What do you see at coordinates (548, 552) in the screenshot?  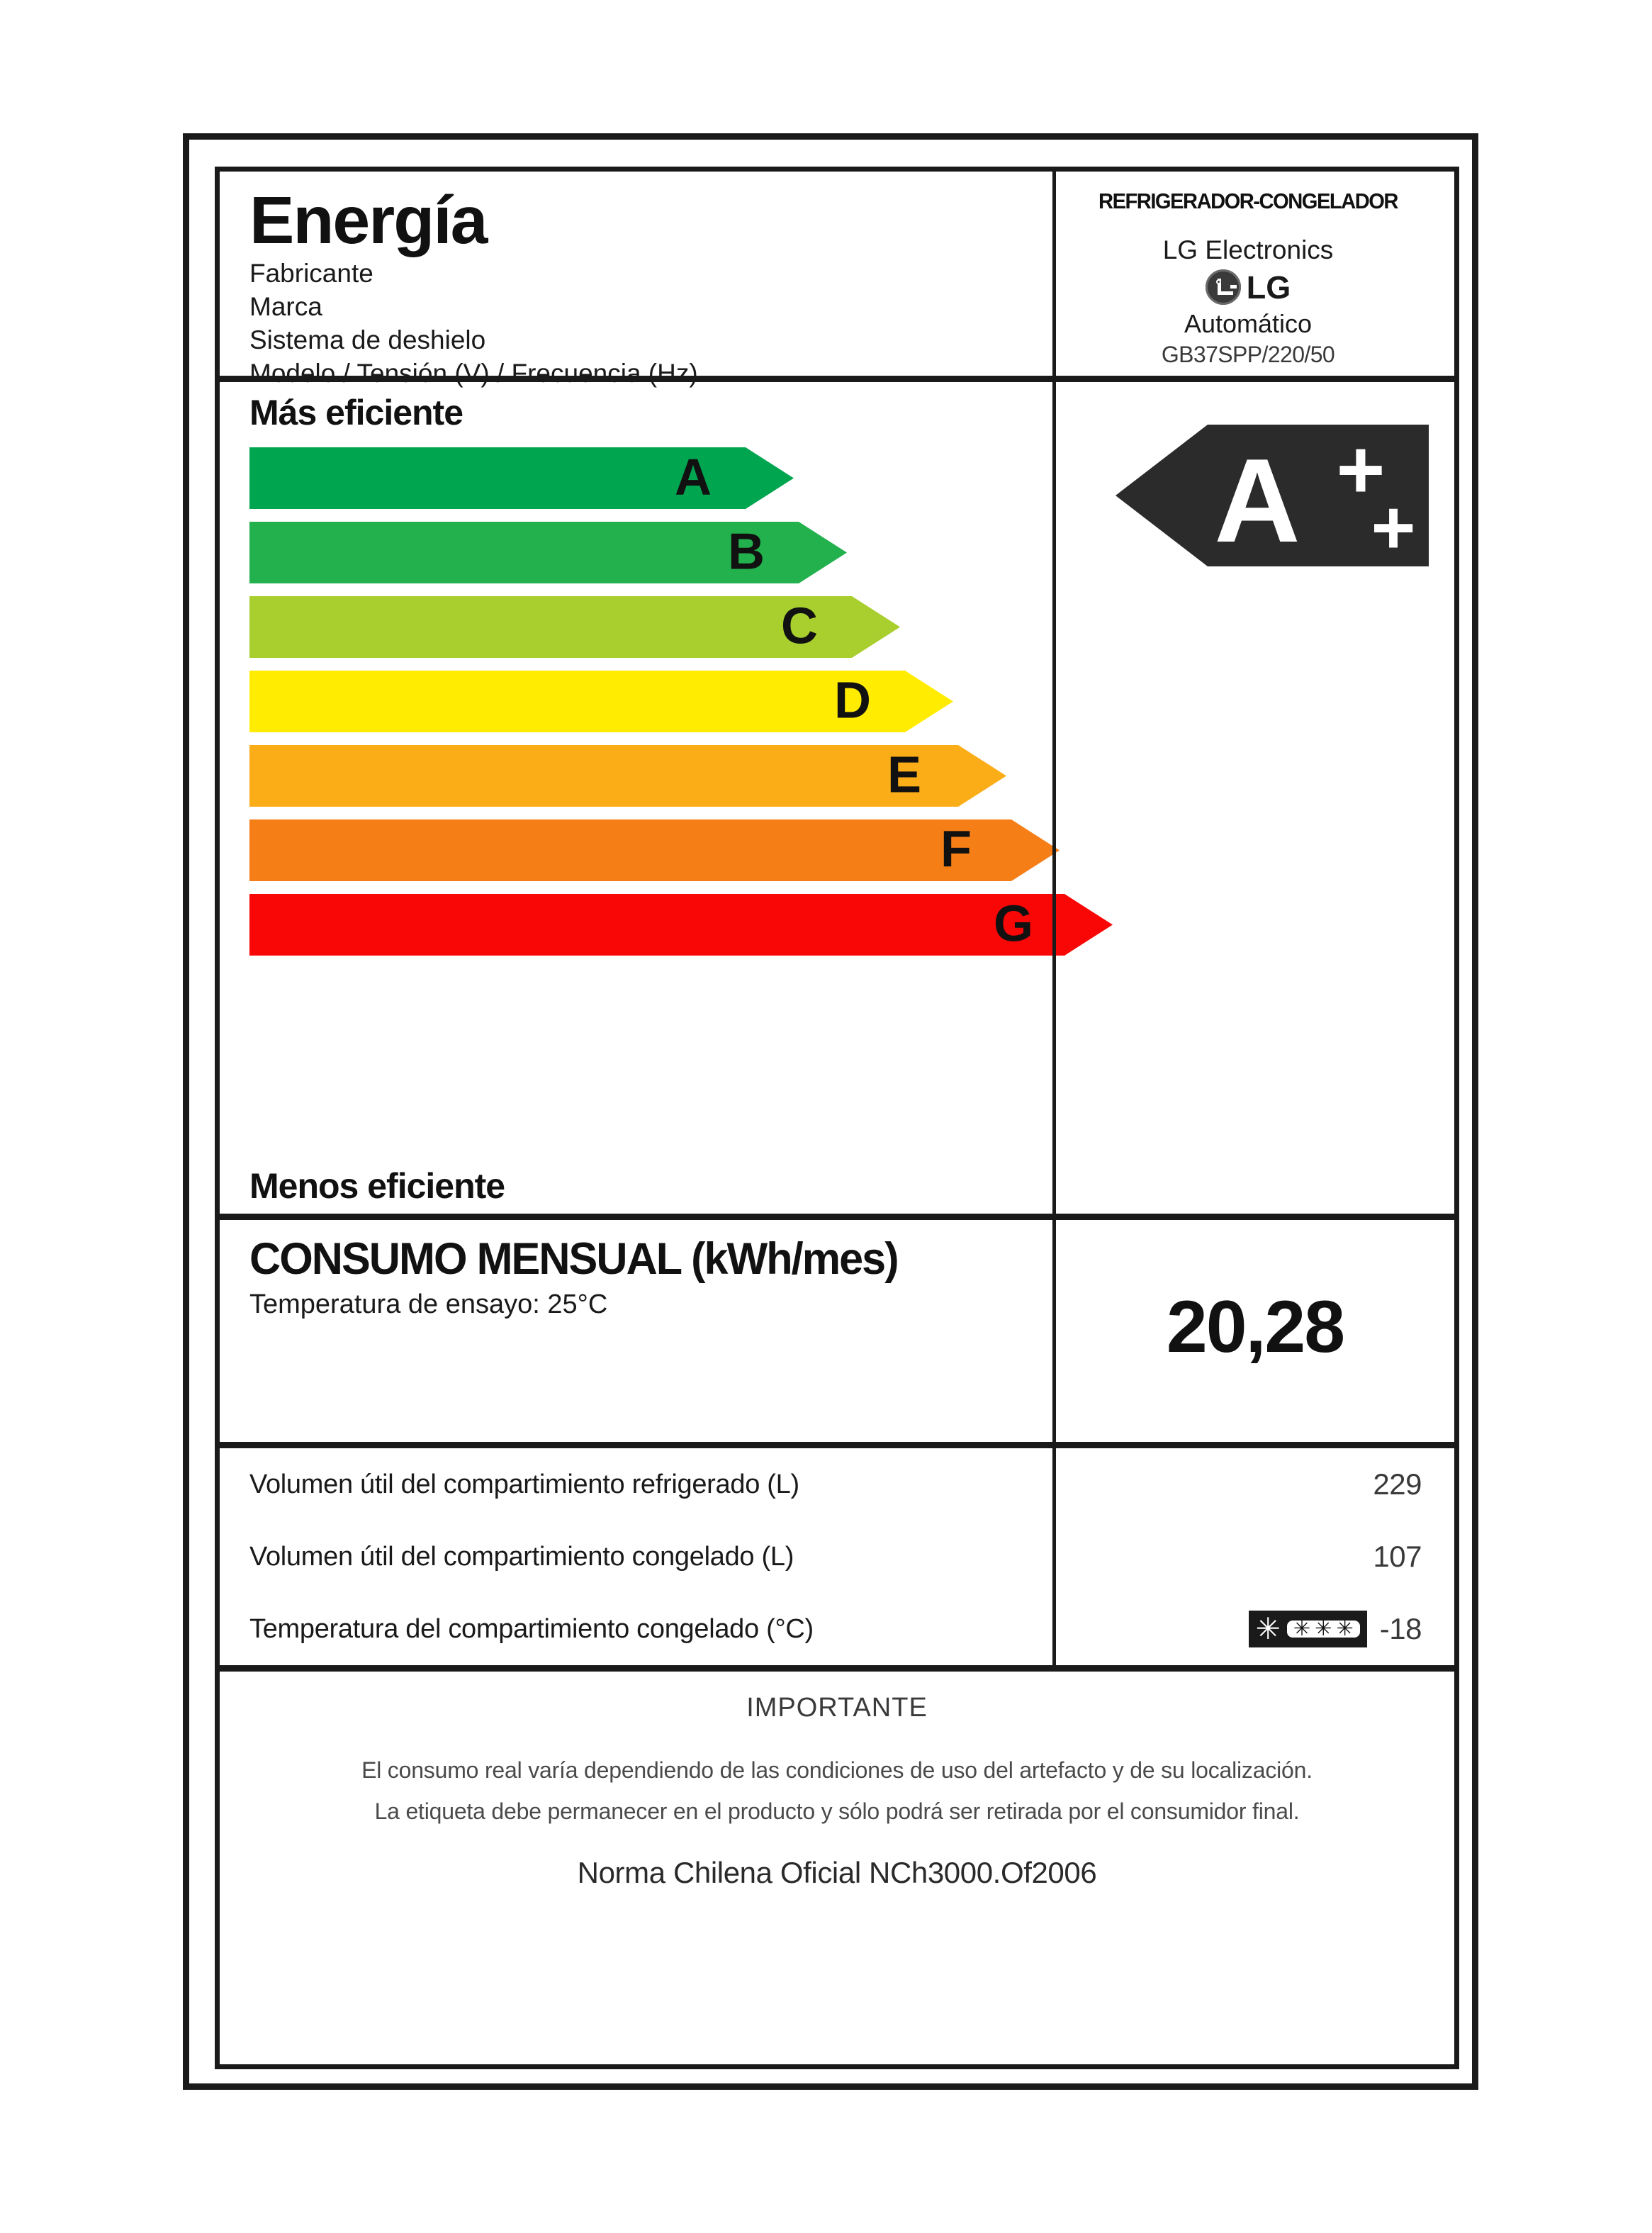 I see `efficiency-bar-shape-b` at bounding box center [548, 552].